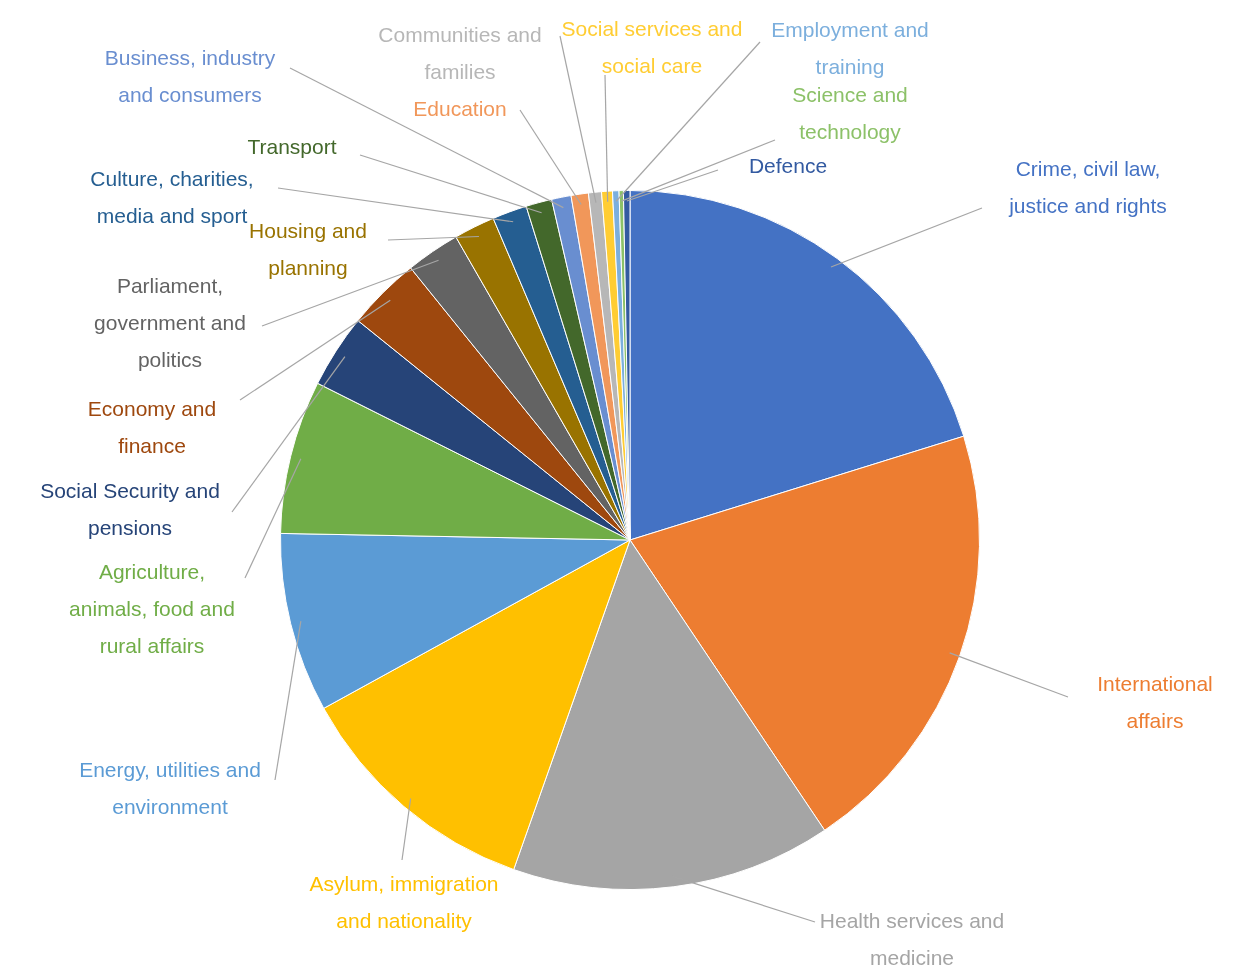 The width and height of the screenshot is (1237, 971). What do you see at coordinates (130, 508) in the screenshot?
I see `slice-label: Social Security and pensions` at bounding box center [130, 508].